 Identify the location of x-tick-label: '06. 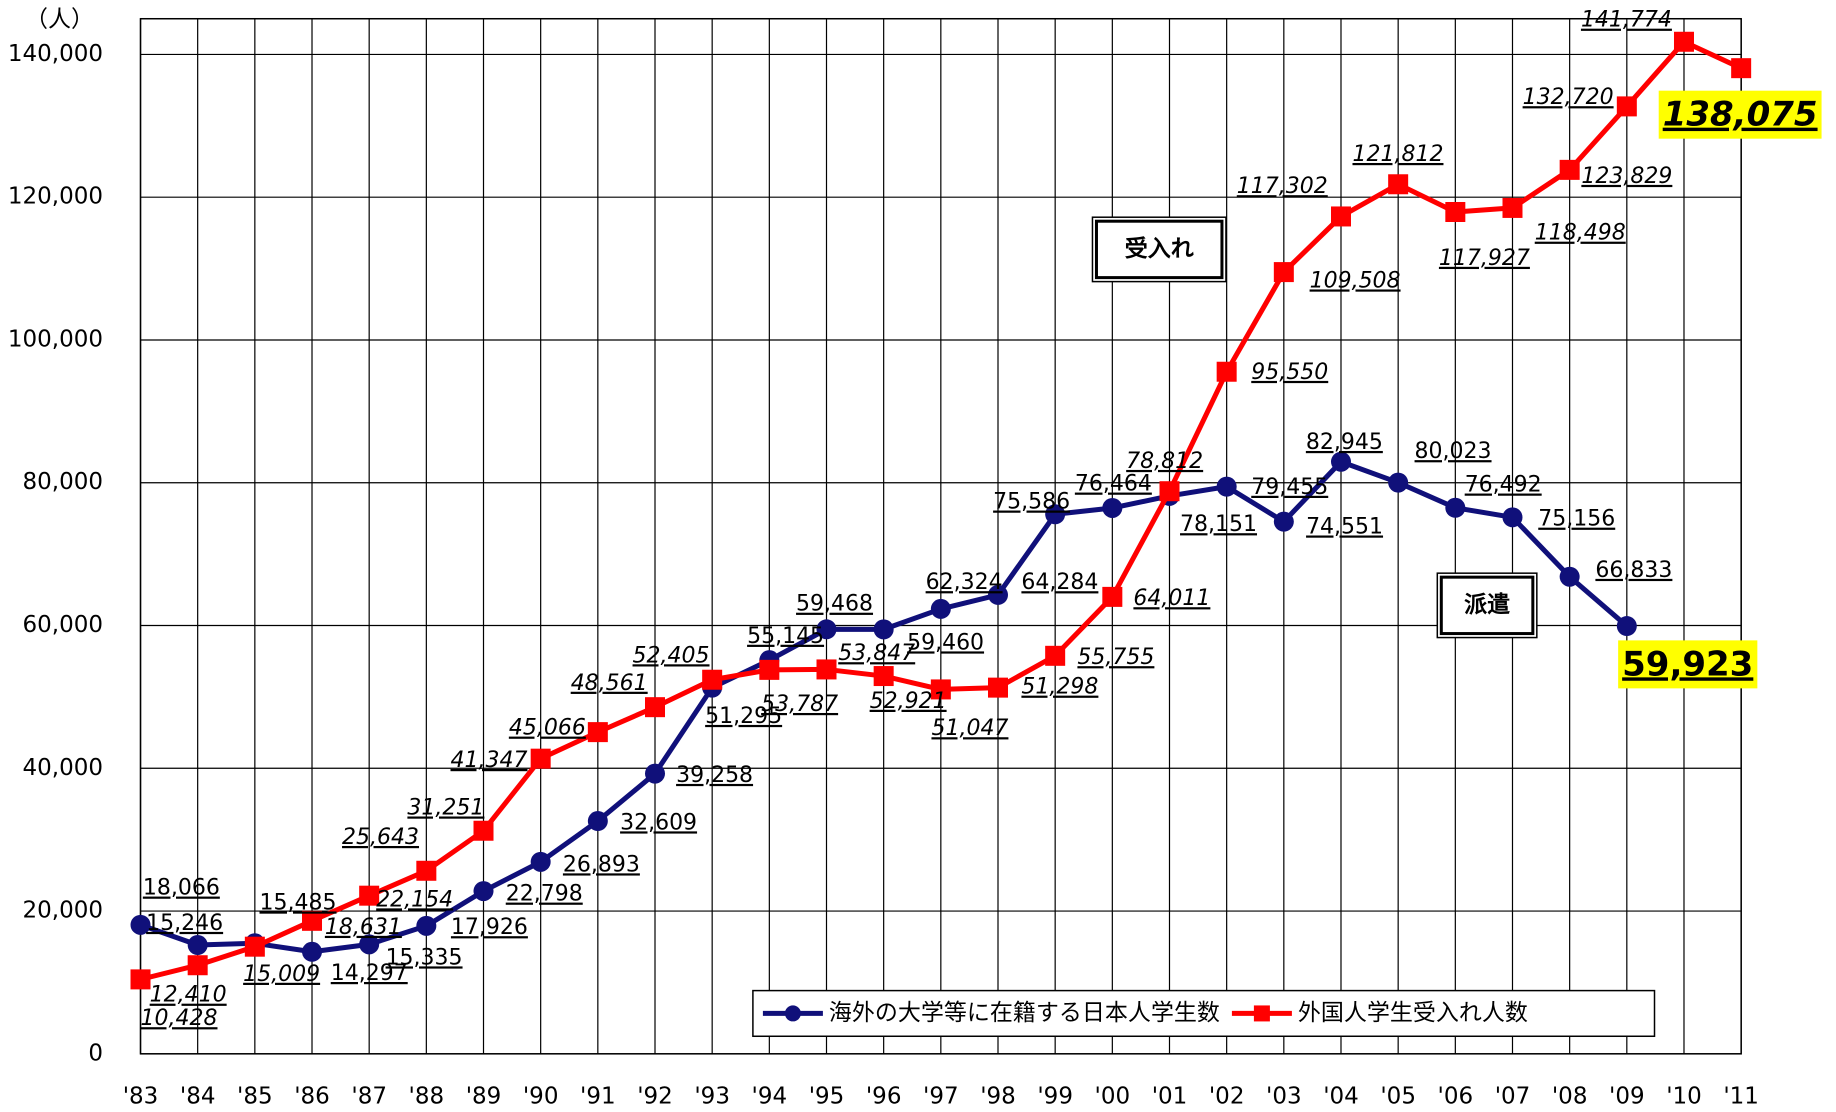
(1456, 1097).